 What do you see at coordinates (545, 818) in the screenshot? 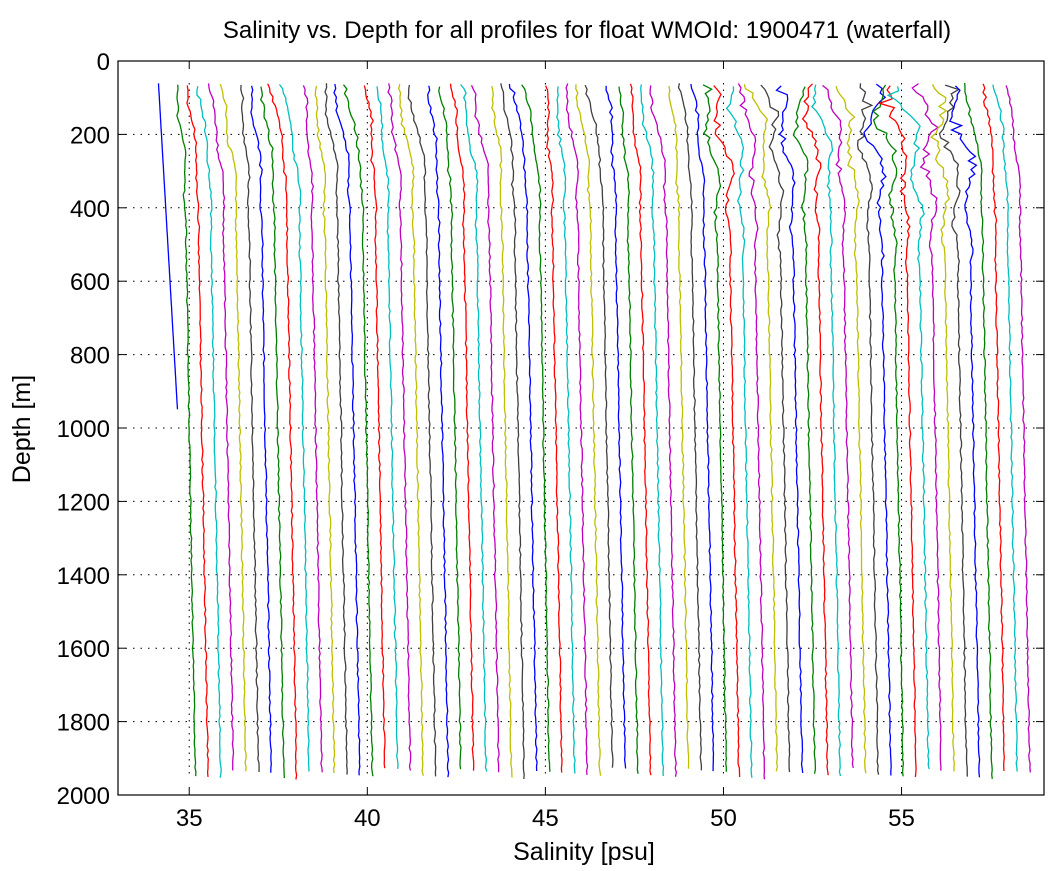
I see `x-tick-label: 45` at bounding box center [545, 818].